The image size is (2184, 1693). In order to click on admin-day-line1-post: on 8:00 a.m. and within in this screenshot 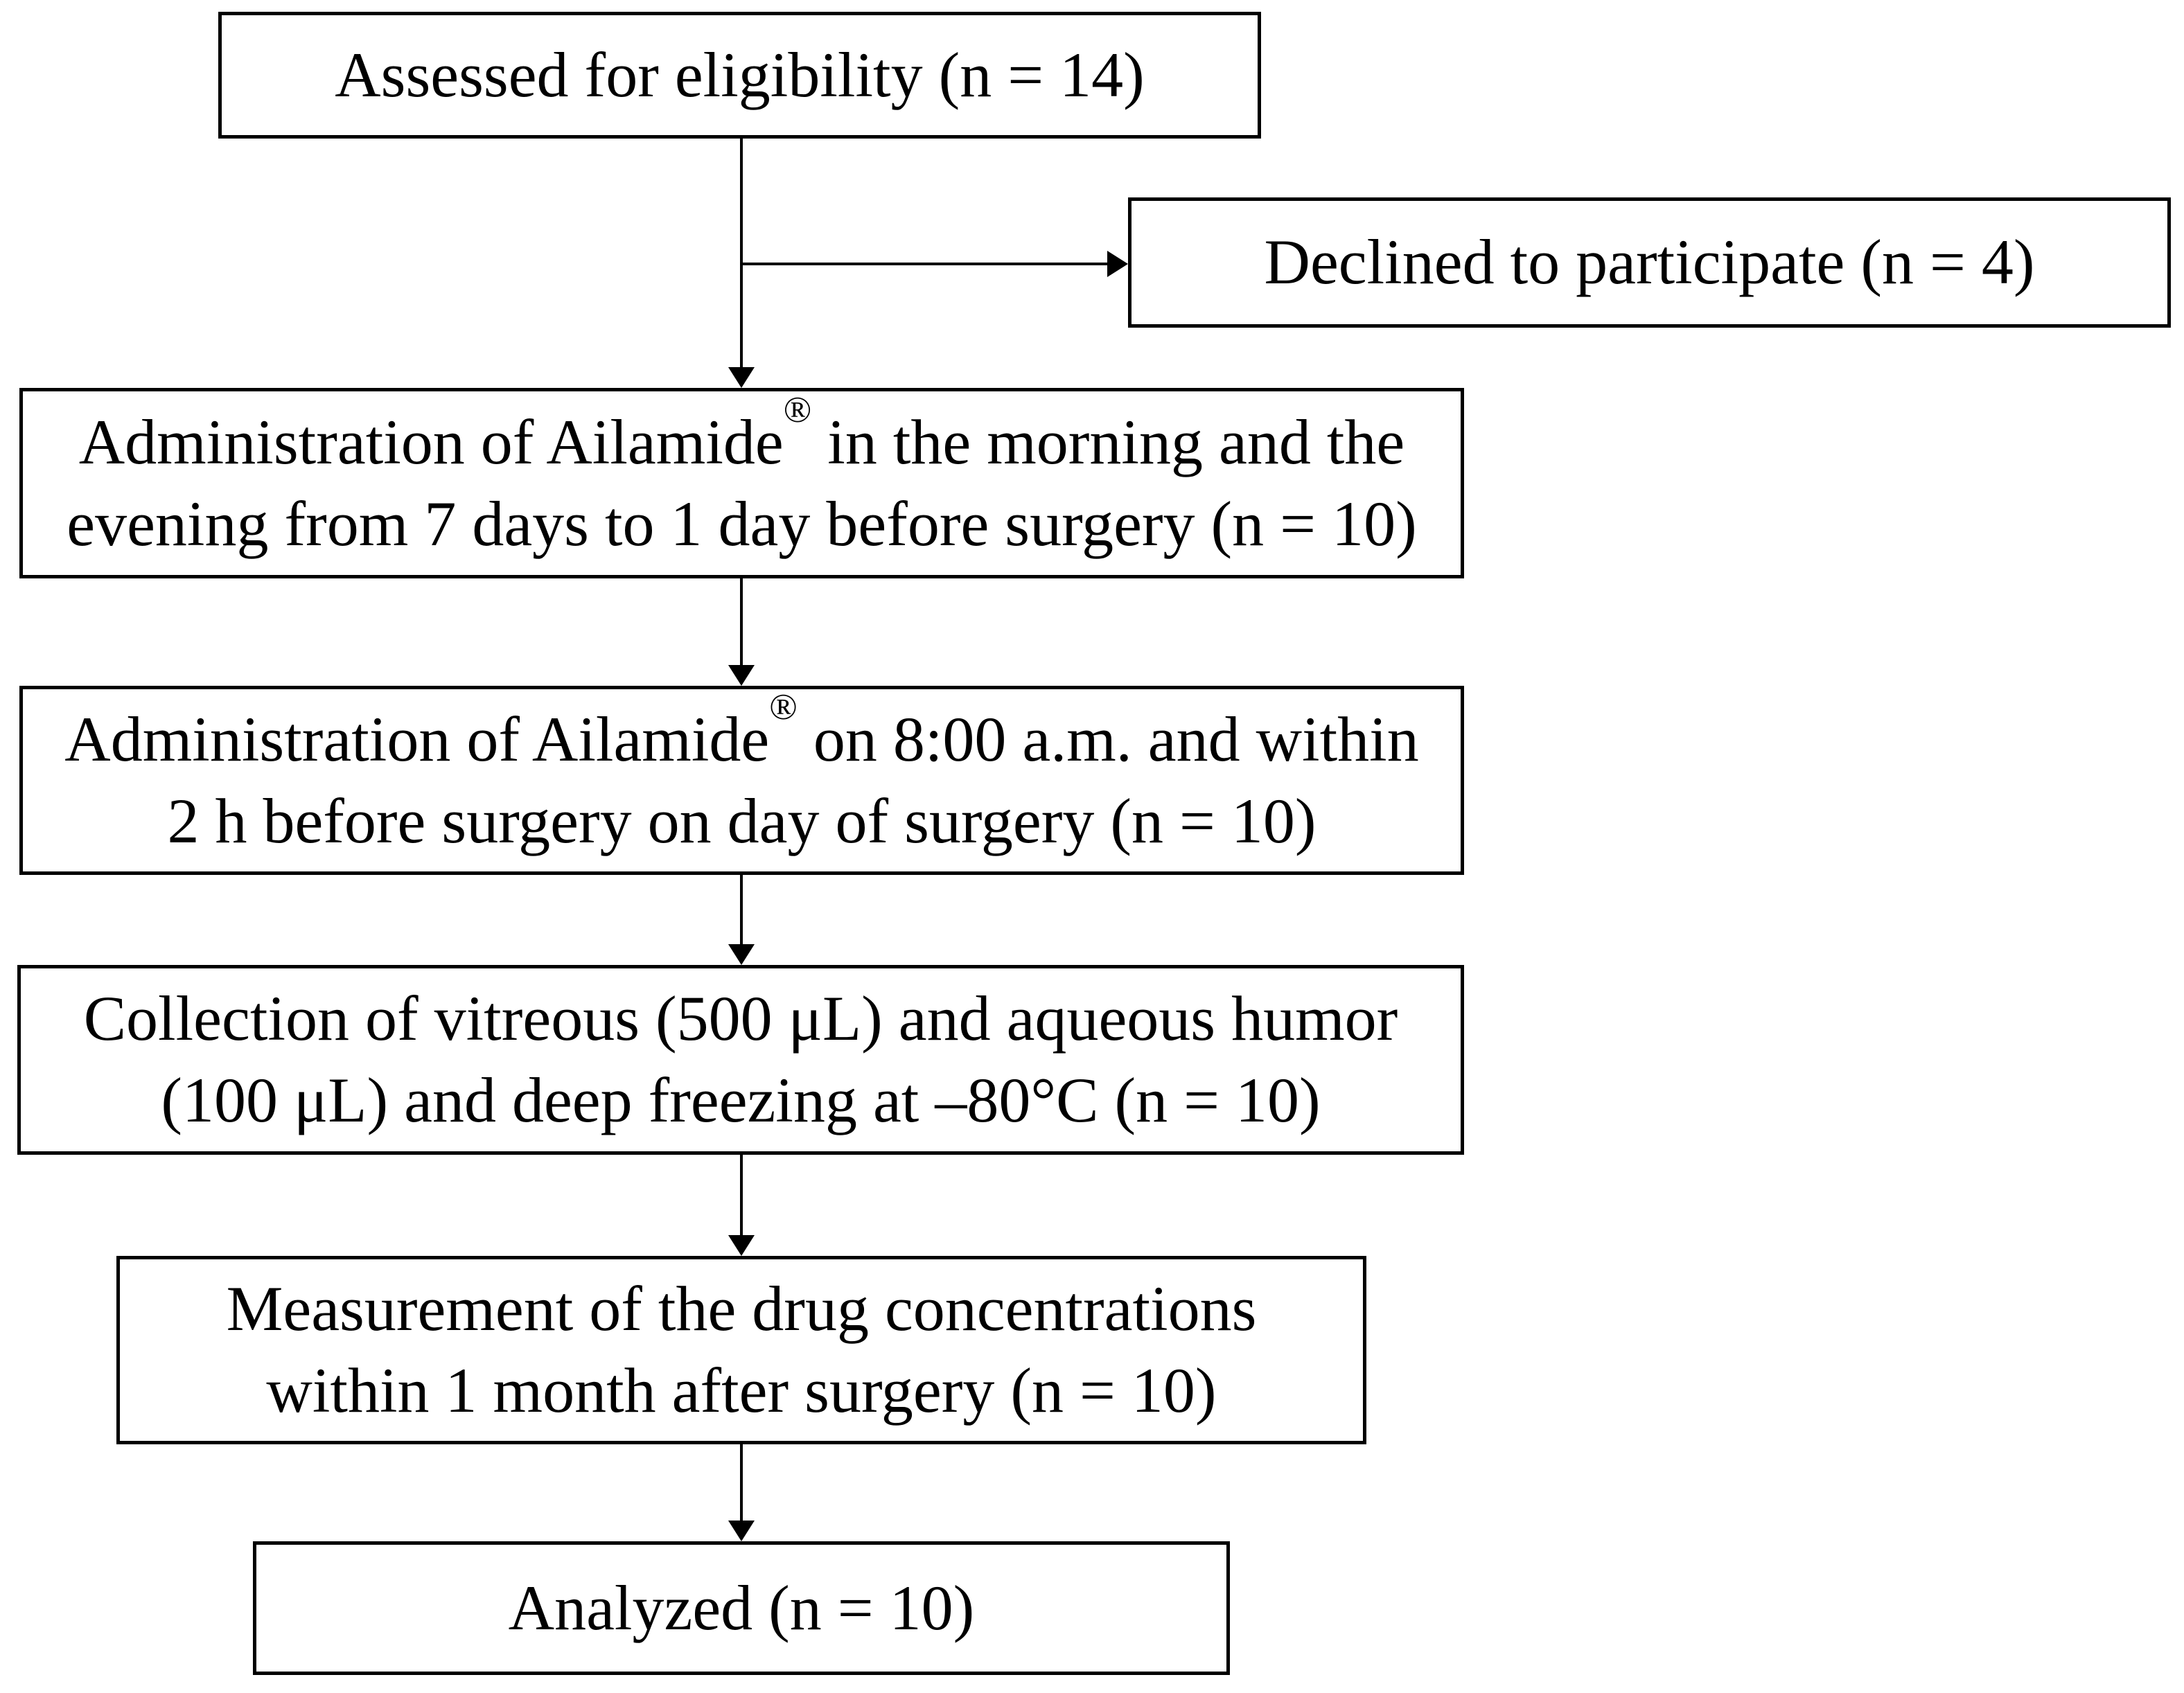, I will do `click(1108, 738)`.